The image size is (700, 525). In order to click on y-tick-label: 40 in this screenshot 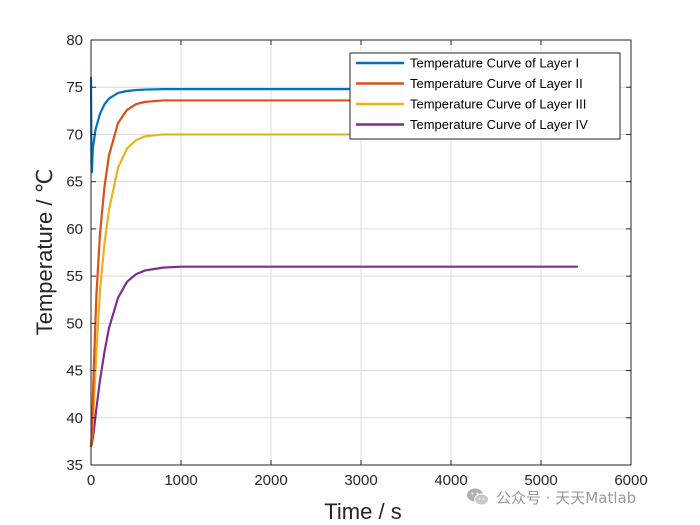, I will do `click(74, 418)`.